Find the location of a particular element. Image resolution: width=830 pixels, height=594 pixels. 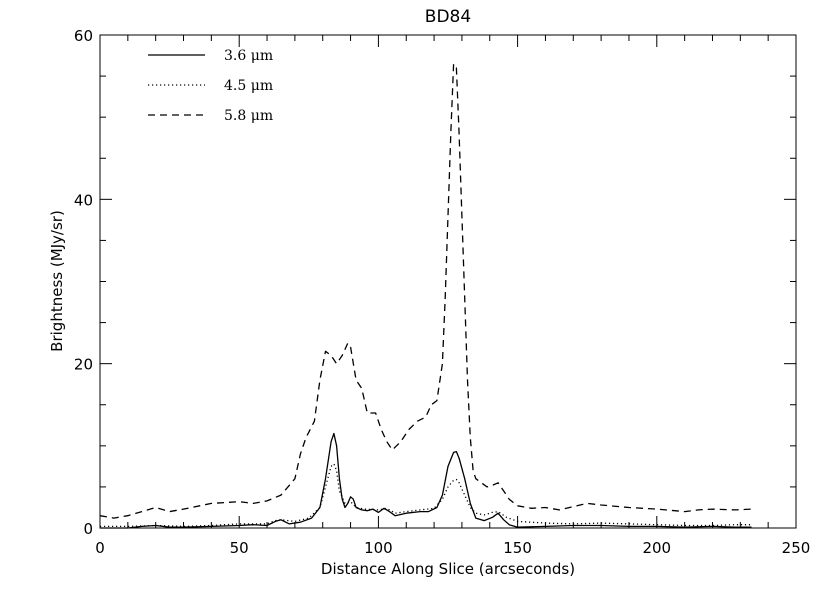

legend-label: 4.5 μm is located at coordinates (248, 86).